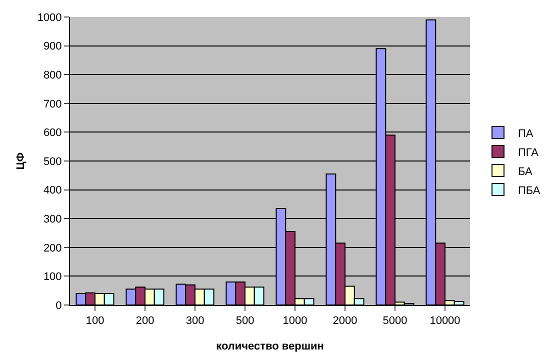  Describe the element at coordinates (95, 321) in the screenshot. I see `x-tick-label: 100` at that location.